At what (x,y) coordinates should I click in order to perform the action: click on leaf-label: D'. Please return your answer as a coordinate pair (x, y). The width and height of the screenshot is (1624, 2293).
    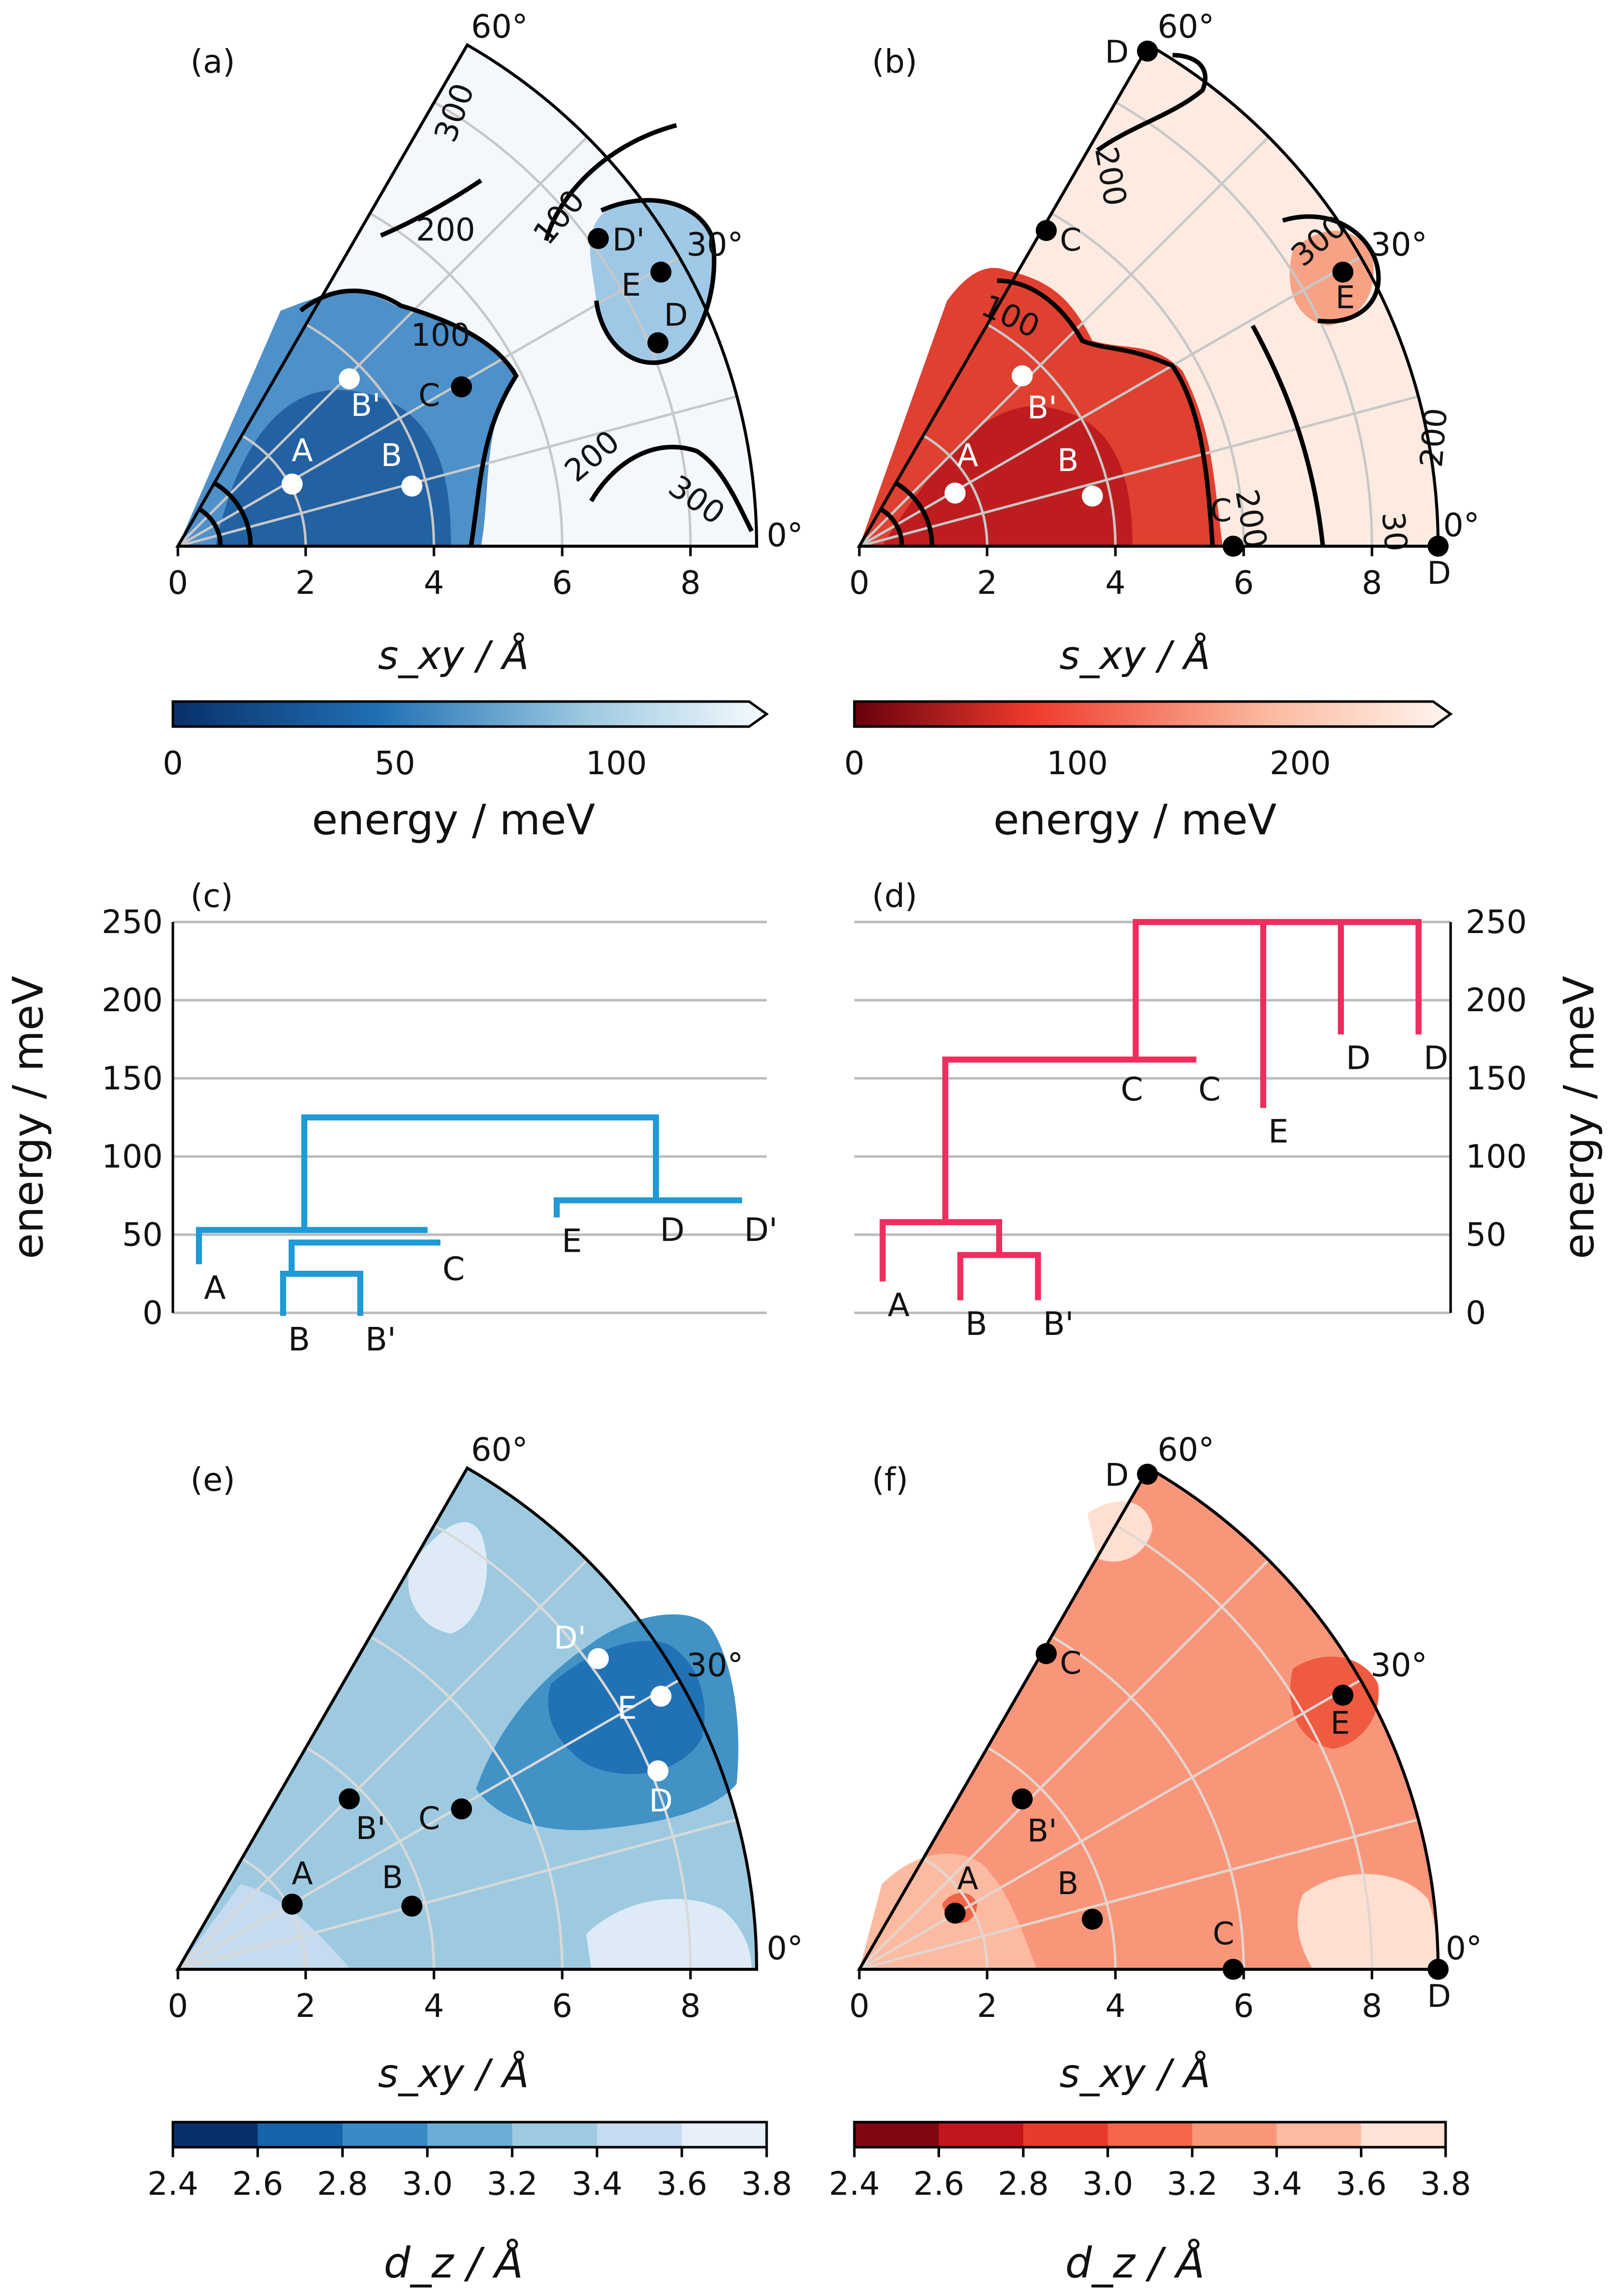
    Looking at the image, I should click on (761, 1230).